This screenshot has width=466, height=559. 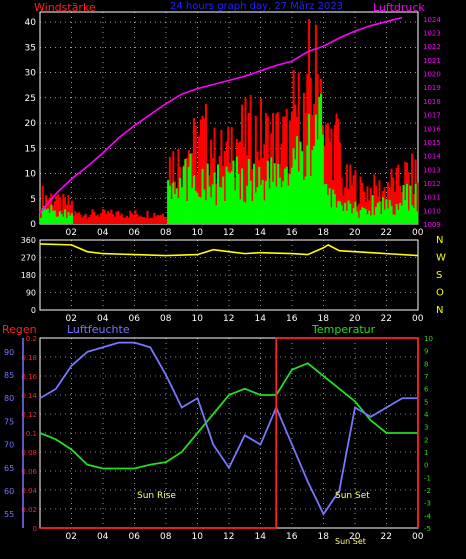 What do you see at coordinates (428, 516) in the screenshot?
I see `temperature-tick-label: -4` at bounding box center [428, 516].